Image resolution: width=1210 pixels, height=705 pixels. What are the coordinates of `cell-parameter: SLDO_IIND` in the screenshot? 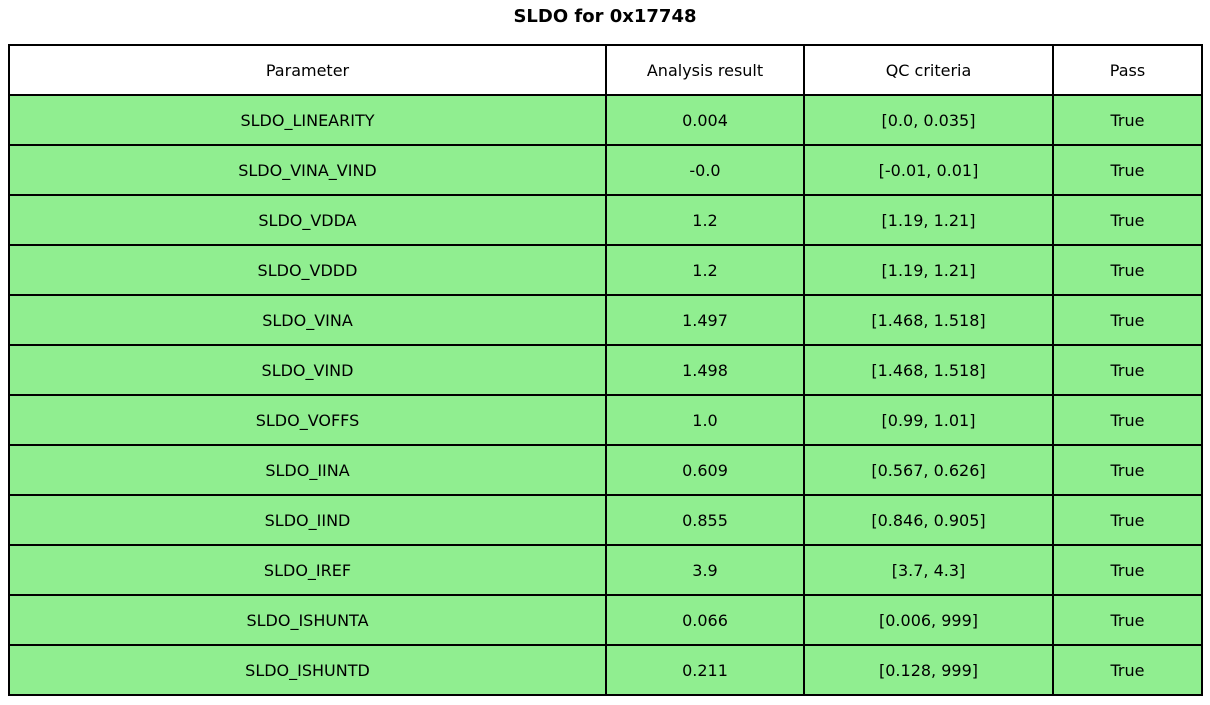 It's located at (307, 520).